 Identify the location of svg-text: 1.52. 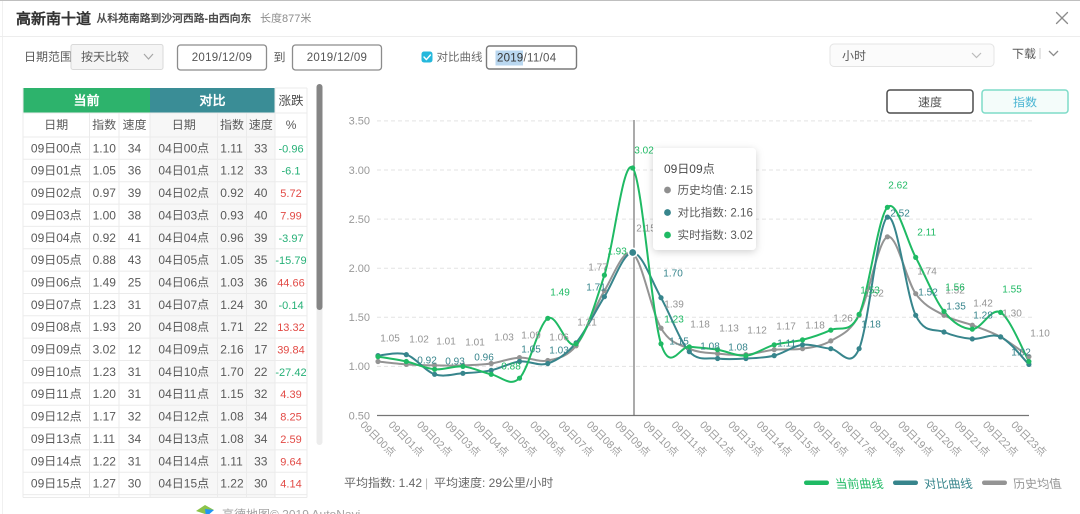
(928, 293).